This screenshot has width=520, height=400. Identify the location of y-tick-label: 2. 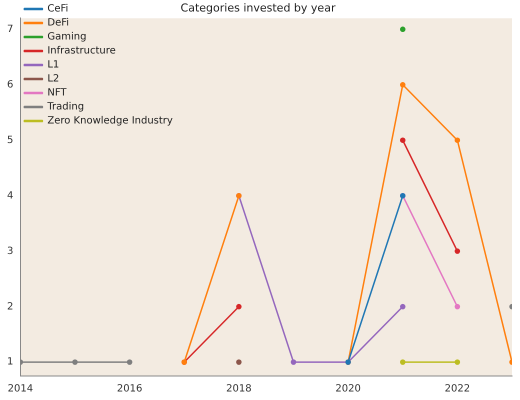
(10, 306).